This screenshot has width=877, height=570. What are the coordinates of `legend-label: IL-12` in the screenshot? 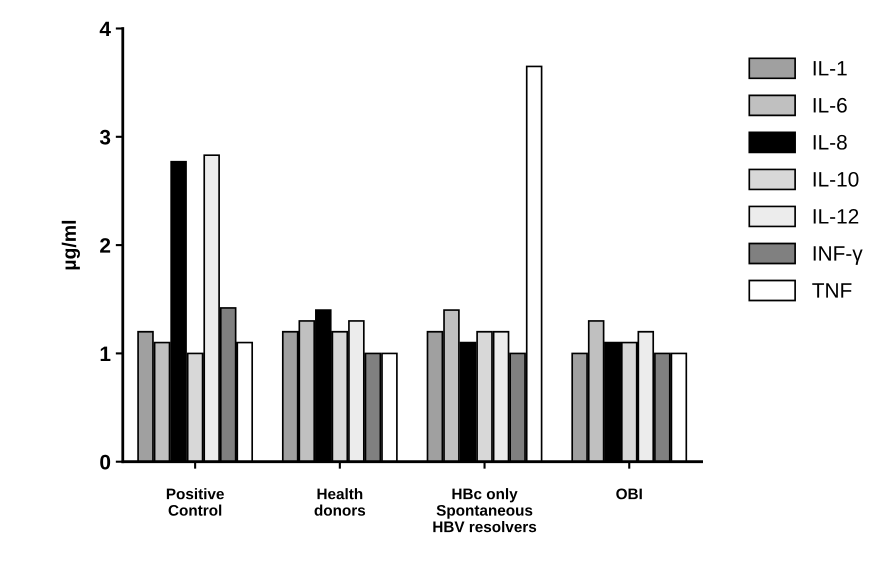 It's located at (836, 216).